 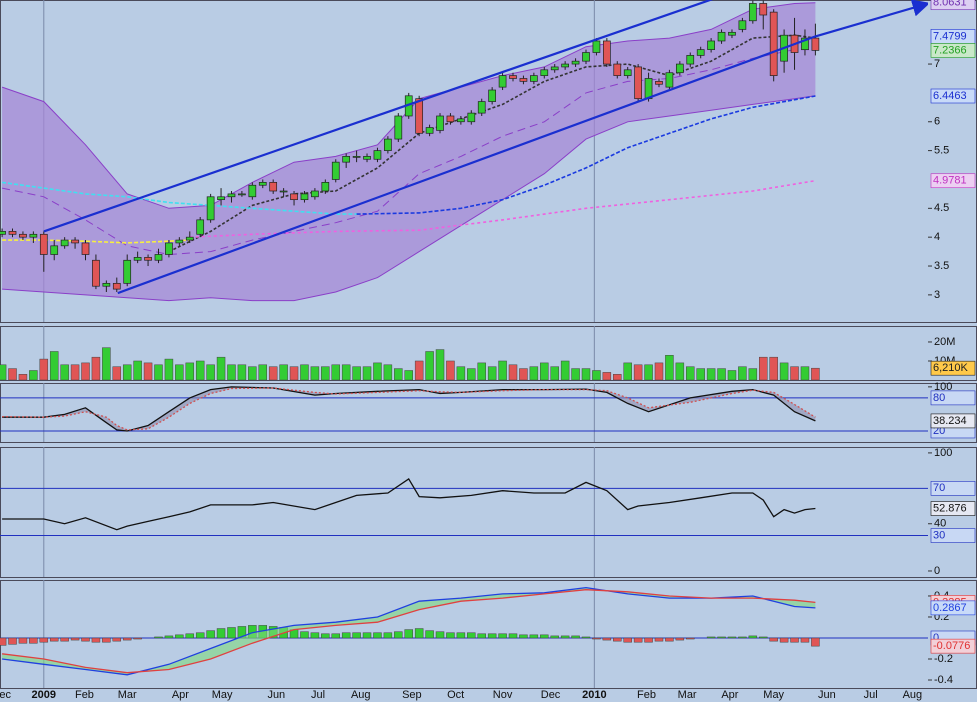 I want to click on plot-area, so click(x=410, y=353).